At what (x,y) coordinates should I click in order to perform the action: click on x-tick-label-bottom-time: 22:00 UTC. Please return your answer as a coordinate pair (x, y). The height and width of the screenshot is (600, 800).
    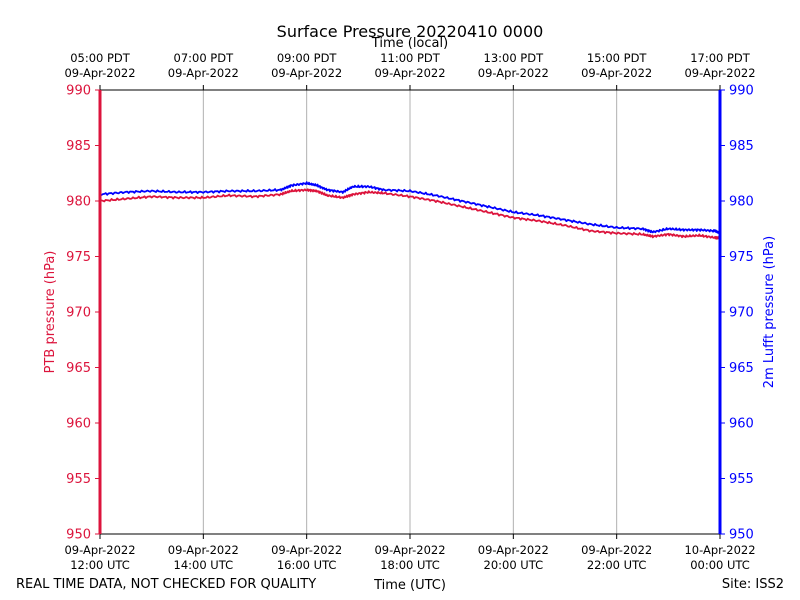
    Looking at the image, I should click on (617, 565).